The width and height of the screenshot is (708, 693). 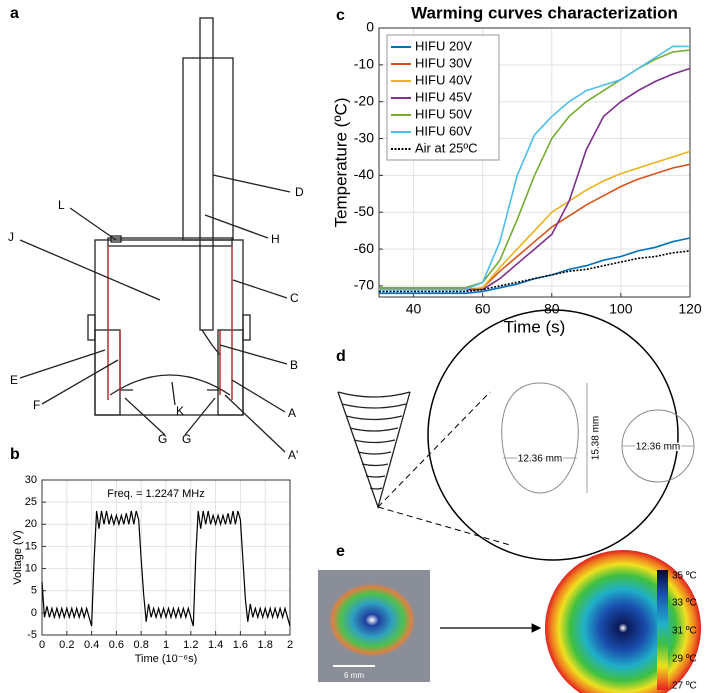 I want to click on y-tick-label: -30, so click(x=364, y=137).